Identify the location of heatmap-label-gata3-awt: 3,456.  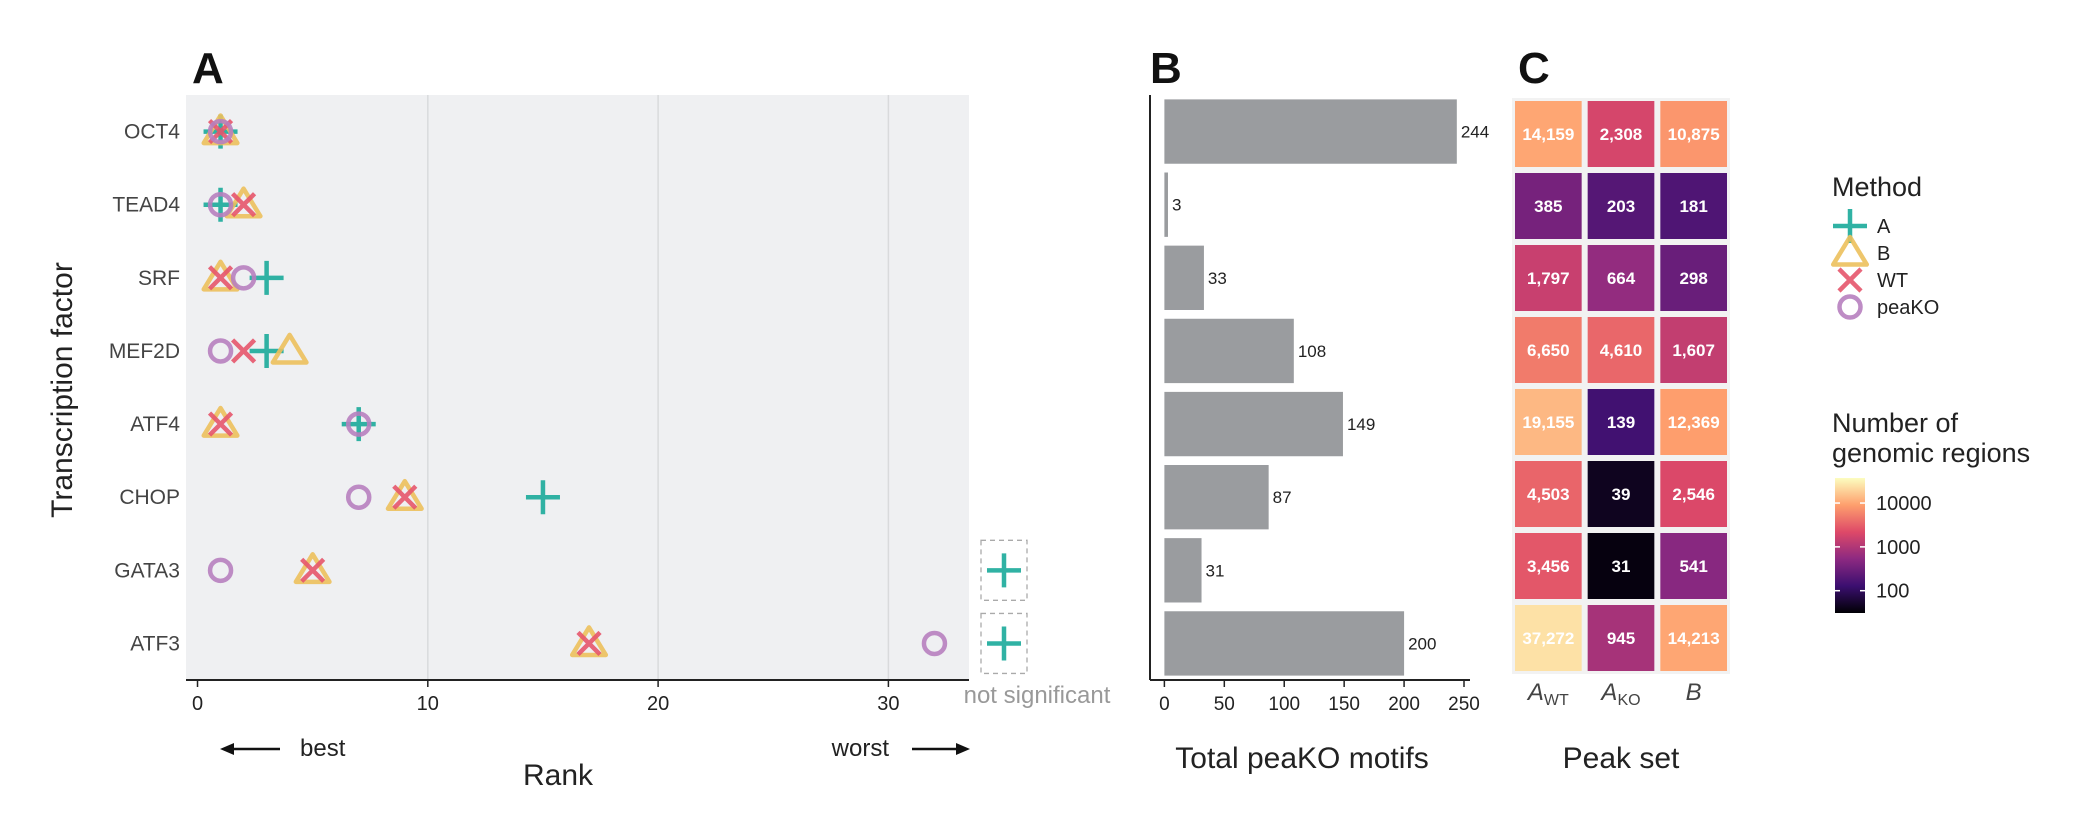
(1548, 566).